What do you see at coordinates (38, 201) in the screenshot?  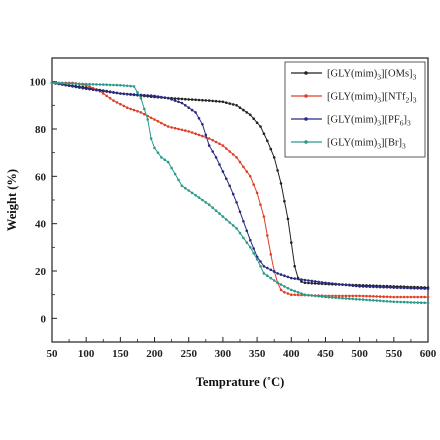 I see `y-tick-labels: 0 20 40 60 80 100` at bounding box center [38, 201].